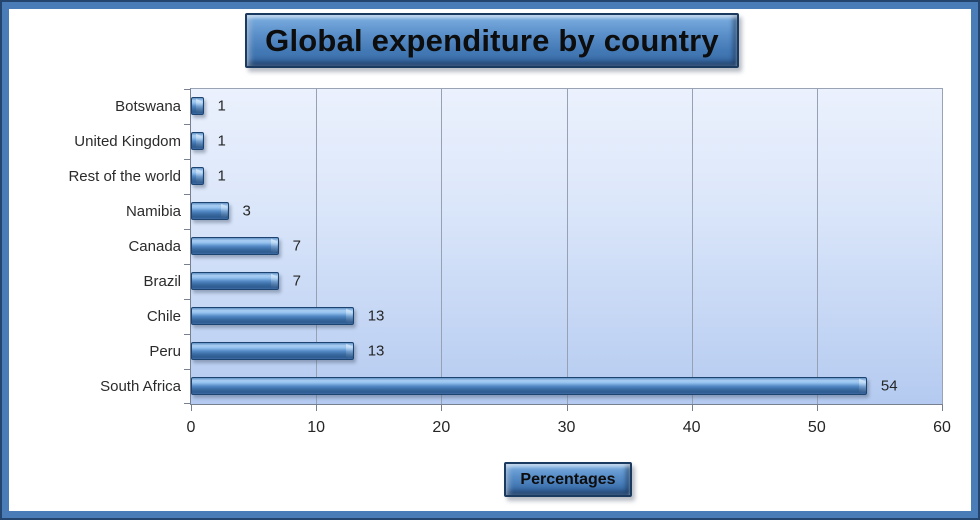 The width and height of the screenshot is (980, 520). Describe the element at coordinates (691, 427) in the screenshot. I see `x-axis-tick-label: 40` at that location.